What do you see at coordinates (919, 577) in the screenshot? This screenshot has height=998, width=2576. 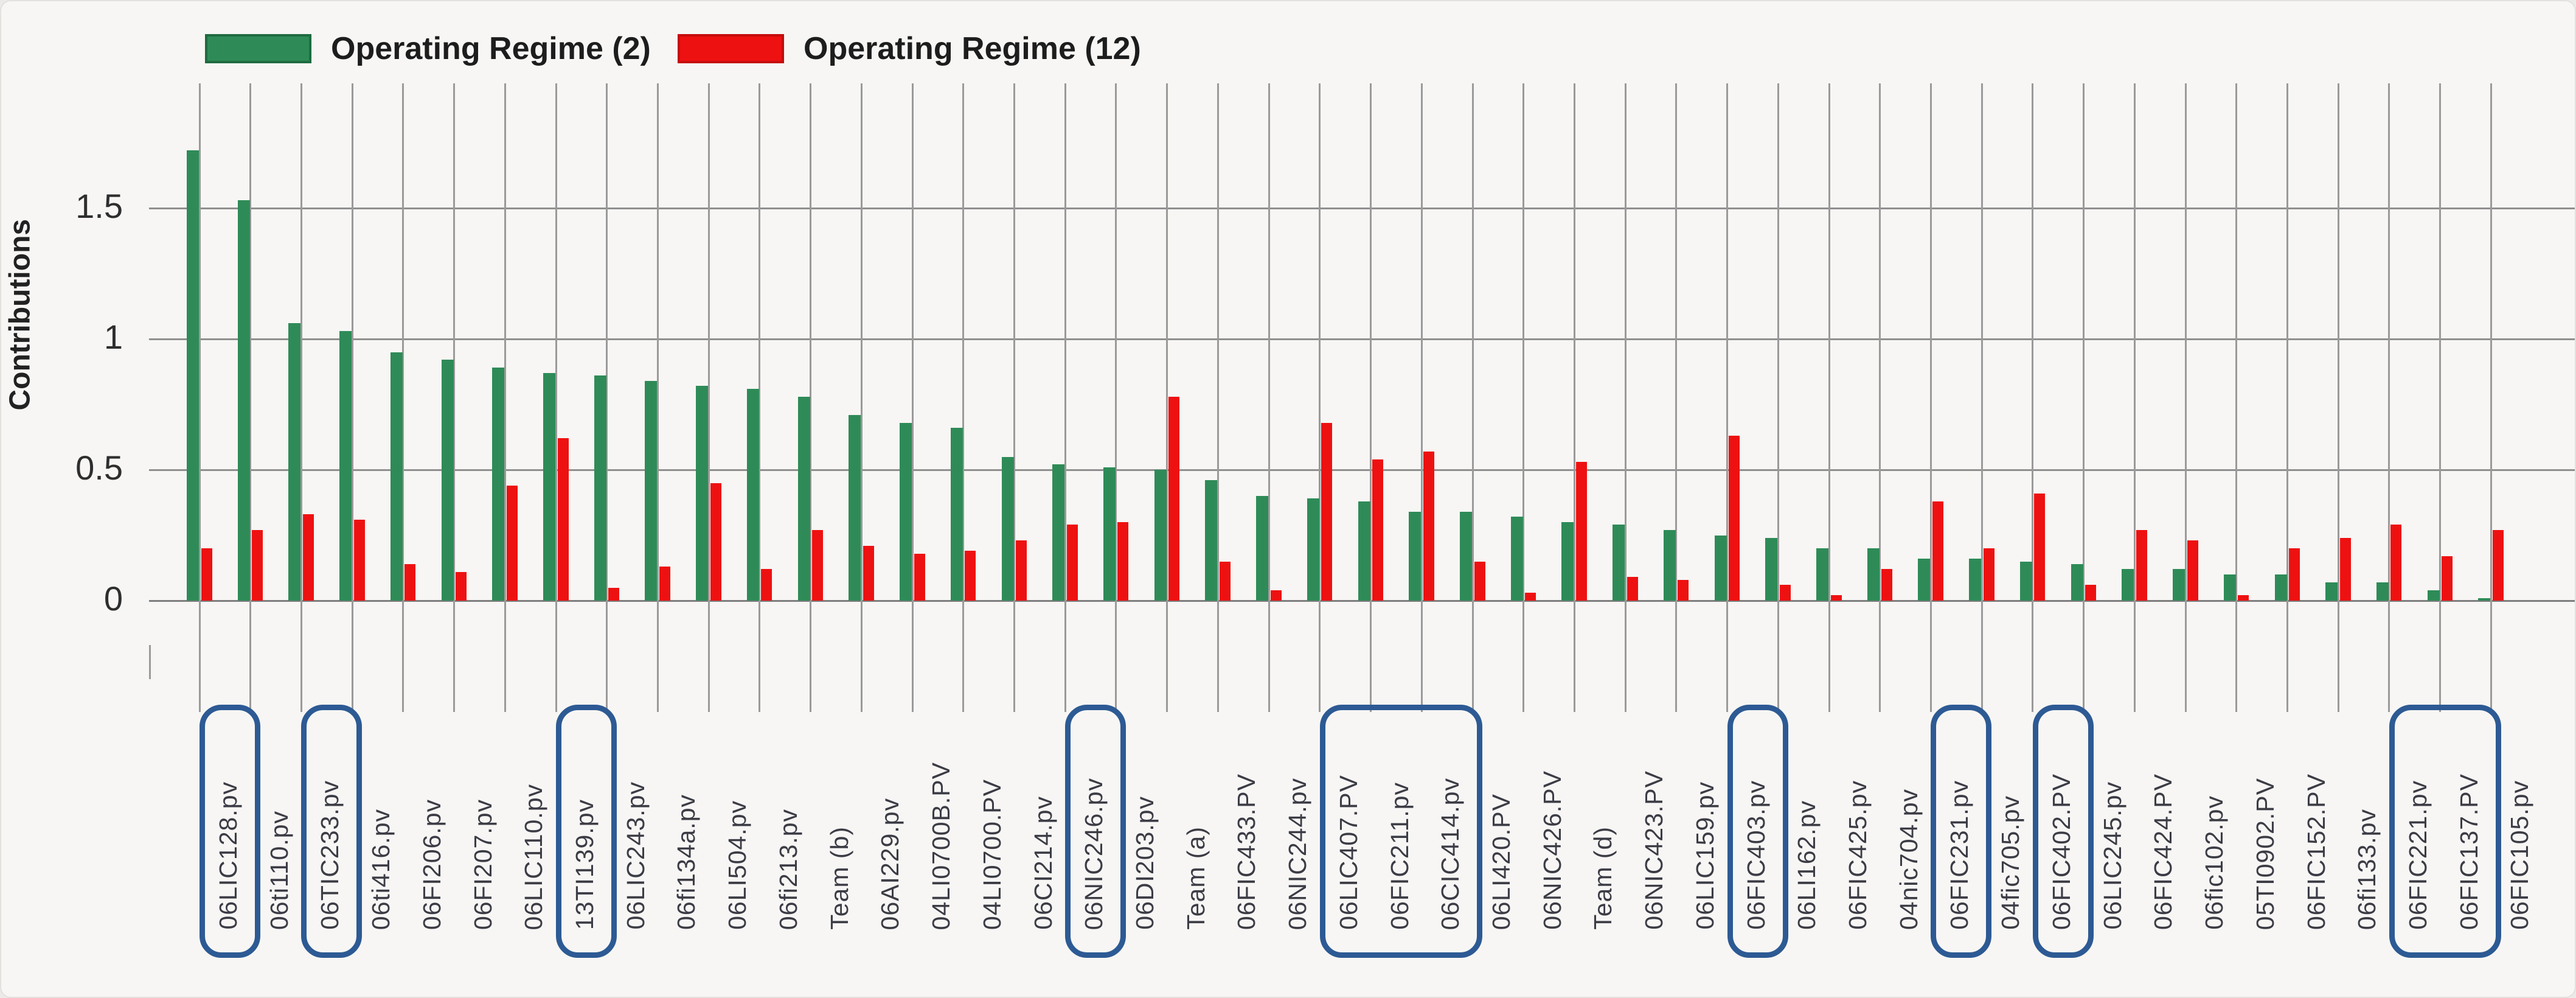 I see `bar-regime12-04LI0700B.PV` at bounding box center [919, 577].